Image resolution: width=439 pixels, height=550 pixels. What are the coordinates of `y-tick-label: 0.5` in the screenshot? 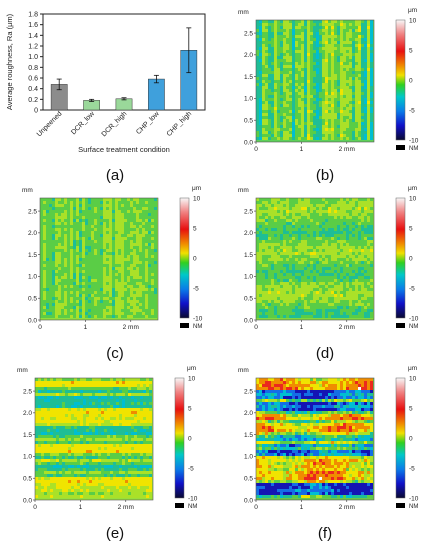 It's located at (248, 299).